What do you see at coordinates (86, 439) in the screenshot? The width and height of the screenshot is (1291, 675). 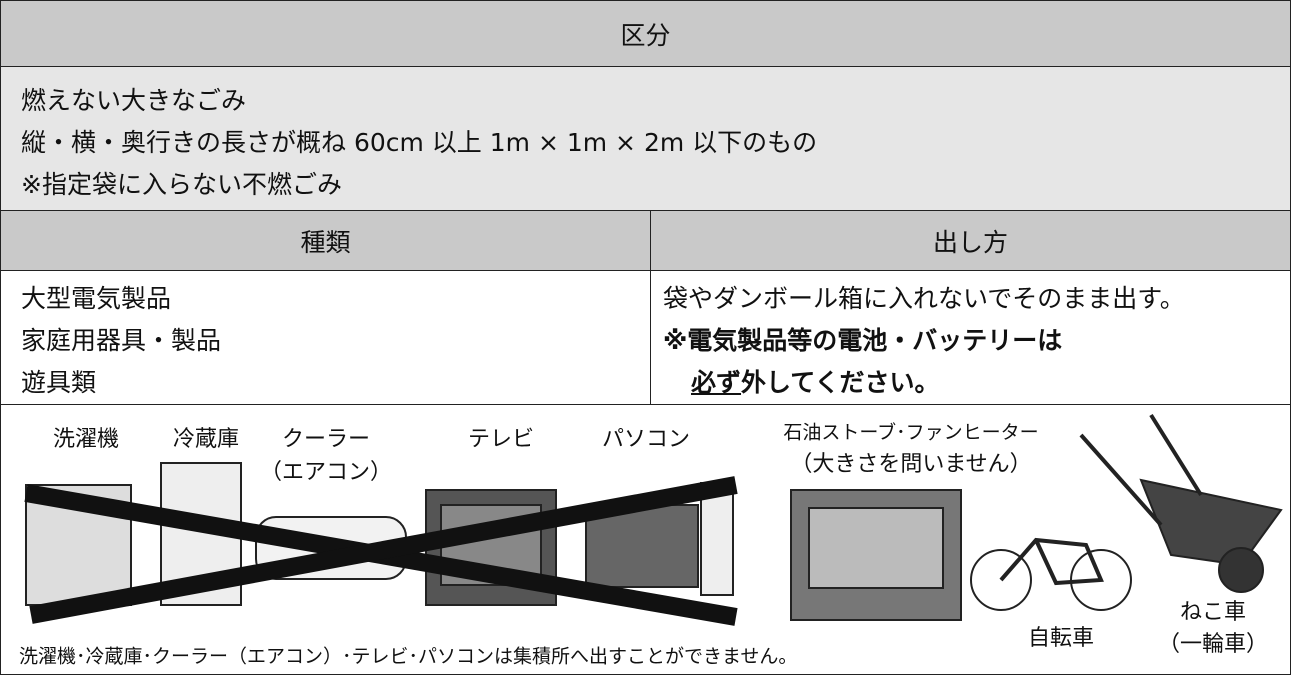 I see `item-label: 洗濯機` at bounding box center [86, 439].